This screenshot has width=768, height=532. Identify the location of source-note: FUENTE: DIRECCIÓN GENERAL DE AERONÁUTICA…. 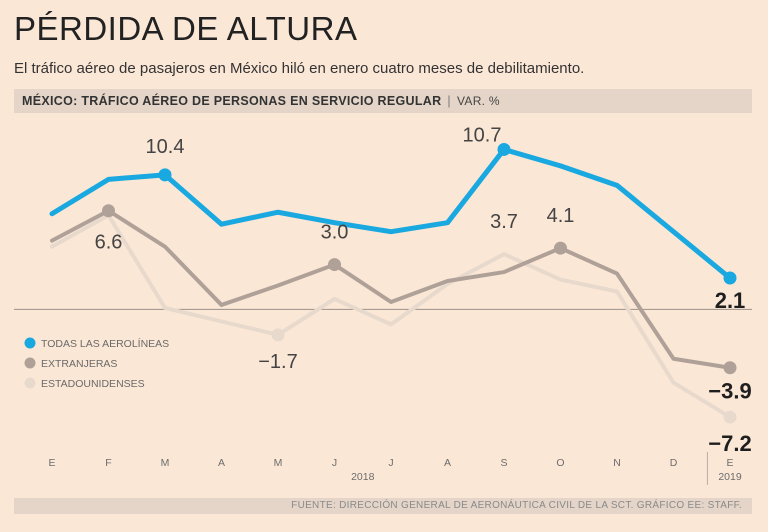
(516, 505).